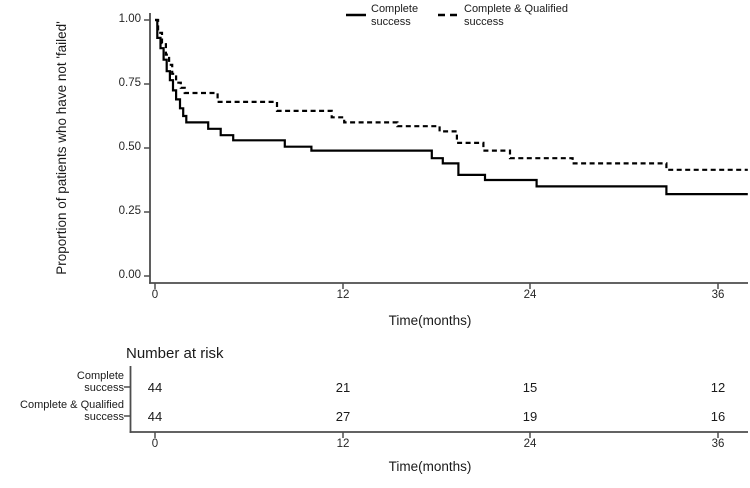  I want to click on risk-count: 27, so click(343, 416).